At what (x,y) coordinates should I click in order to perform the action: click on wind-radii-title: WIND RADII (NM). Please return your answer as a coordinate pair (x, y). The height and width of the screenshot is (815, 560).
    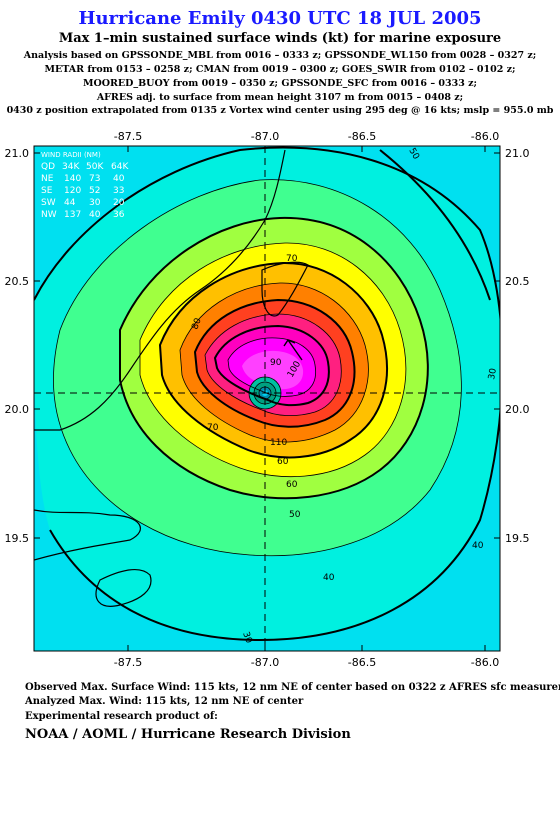
    Looking at the image, I should click on (71, 155).